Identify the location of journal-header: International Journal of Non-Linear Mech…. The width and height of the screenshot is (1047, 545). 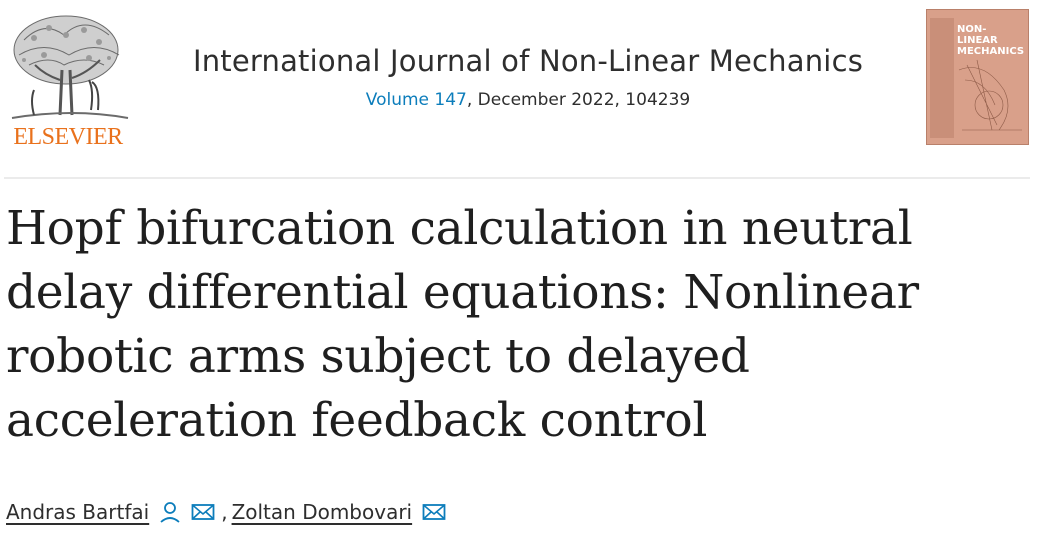
(528, 77).